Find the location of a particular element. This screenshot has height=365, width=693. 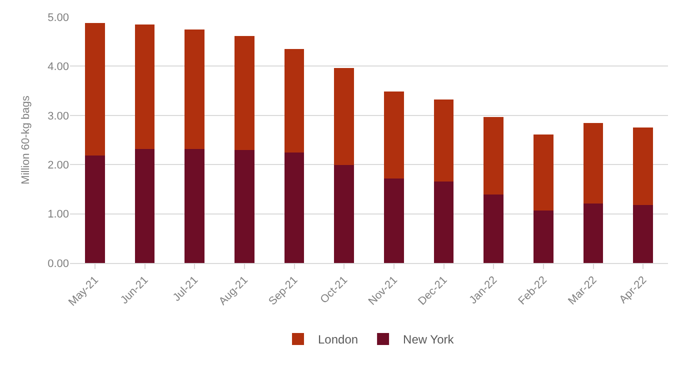

y-tick-label: 3.00 is located at coordinates (58, 116).